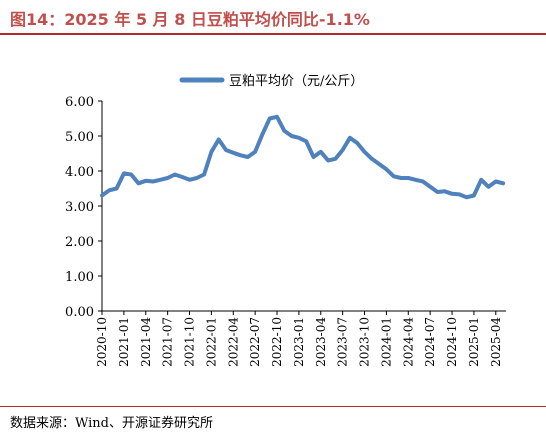 The width and height of the screenshot is (546, 439). Describe the element at coordinates (190, 19) in the screenshot. I see `chart-title: 图14：2025 年 5 月 8 日豆粕平均价同比-1.1%` at that location.